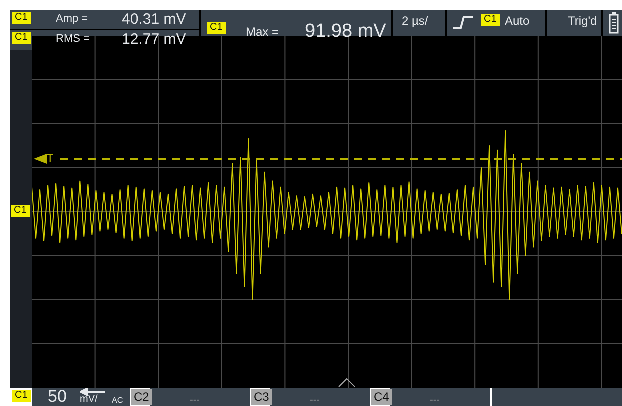 The image size is (622, 406). I want to click on text: 12.77 mV, so click(154, 39).